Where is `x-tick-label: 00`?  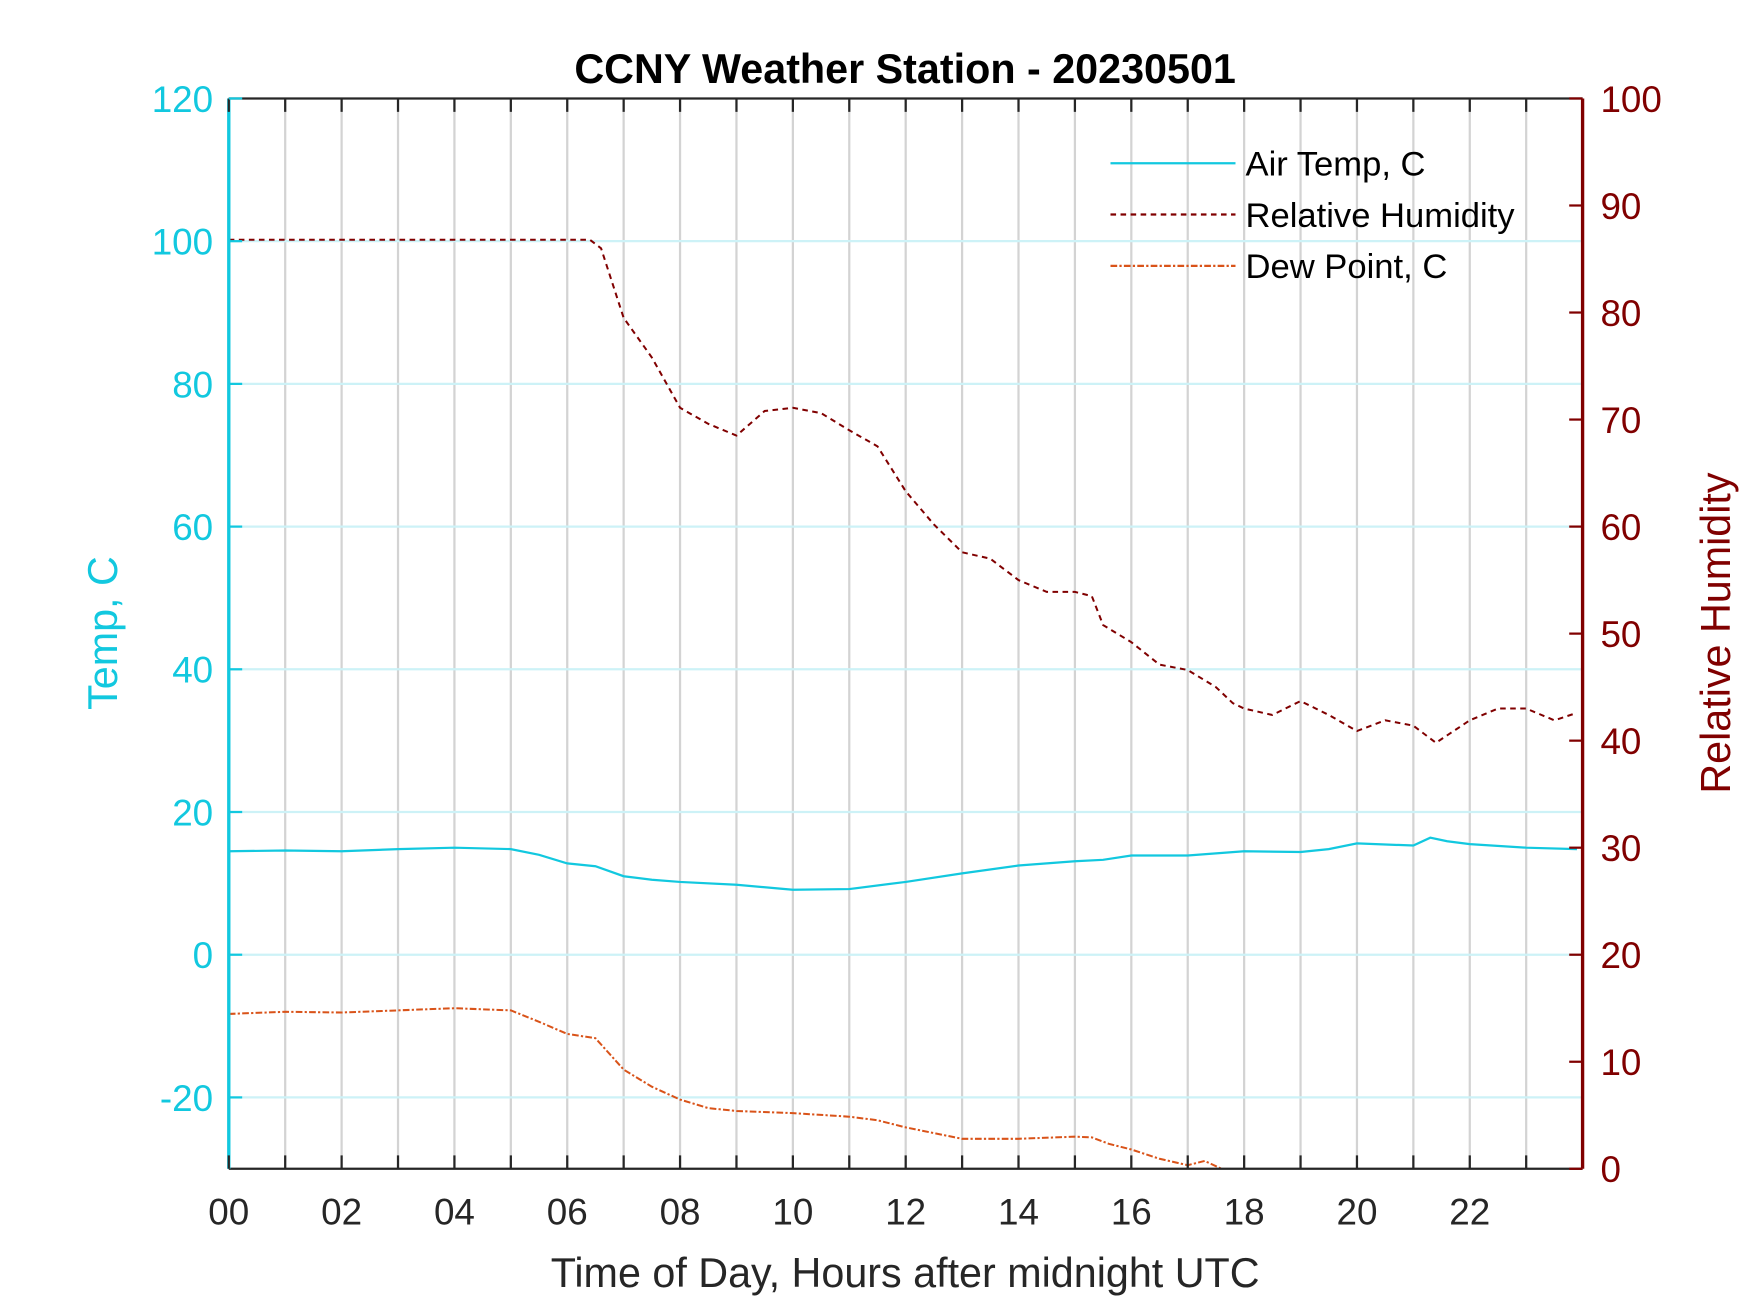 x-tick-label: 00 is located at coordinates (228, 1212).